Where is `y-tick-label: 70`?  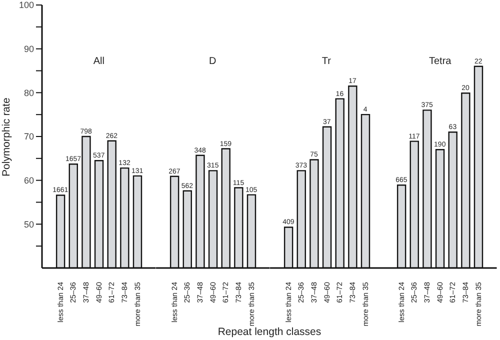
y-tick-label: 70 is located at coordinates (29, 137).